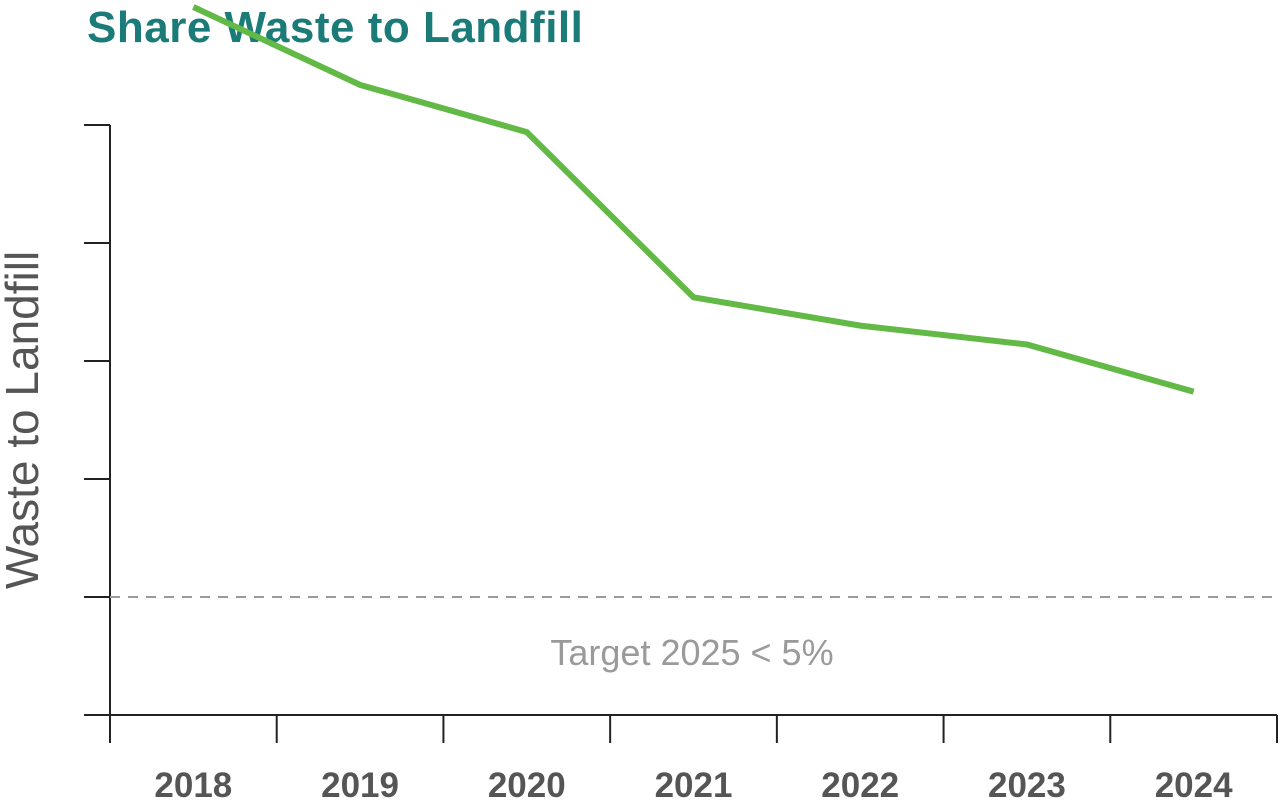 Image resolution: width=1280 pixels, height=803 pixels. I want to click on x-tick-labels: 2018 2019 2020 2021 2022 2023 2024, so click(693, 784).